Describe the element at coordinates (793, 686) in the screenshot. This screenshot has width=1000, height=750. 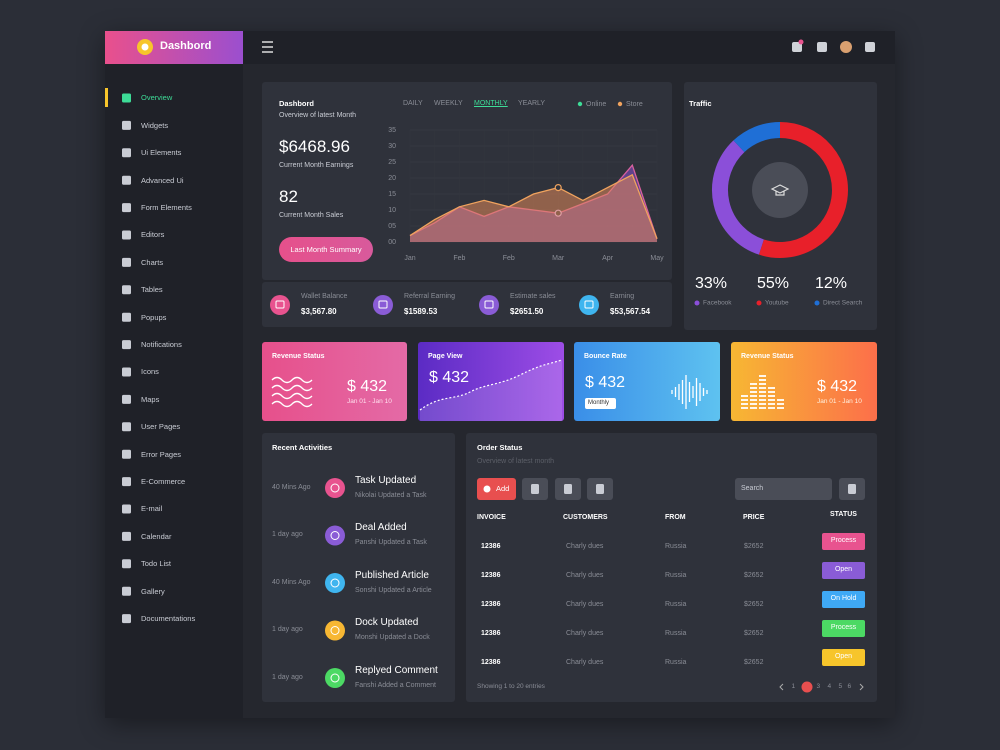
I see `page-number: 1` at that location.